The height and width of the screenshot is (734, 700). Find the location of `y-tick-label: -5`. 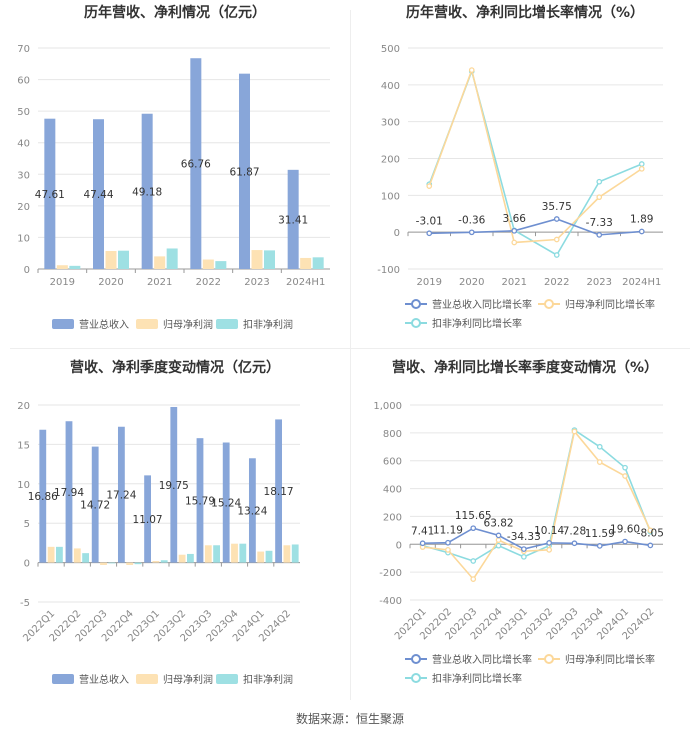

y-tick-label: -5 is located at coordinates (25, 603).